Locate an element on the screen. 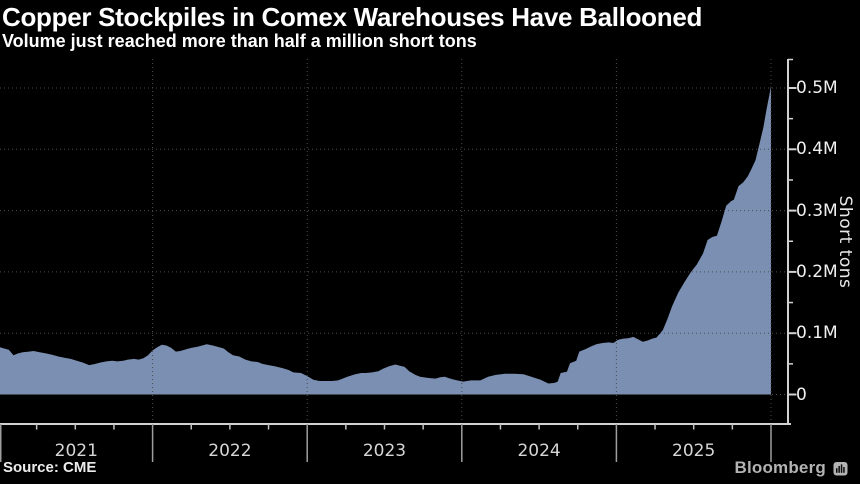 This screenshot has width=860, height=484. bloomberg-terminal-icon is located at coordinates (840, 468).